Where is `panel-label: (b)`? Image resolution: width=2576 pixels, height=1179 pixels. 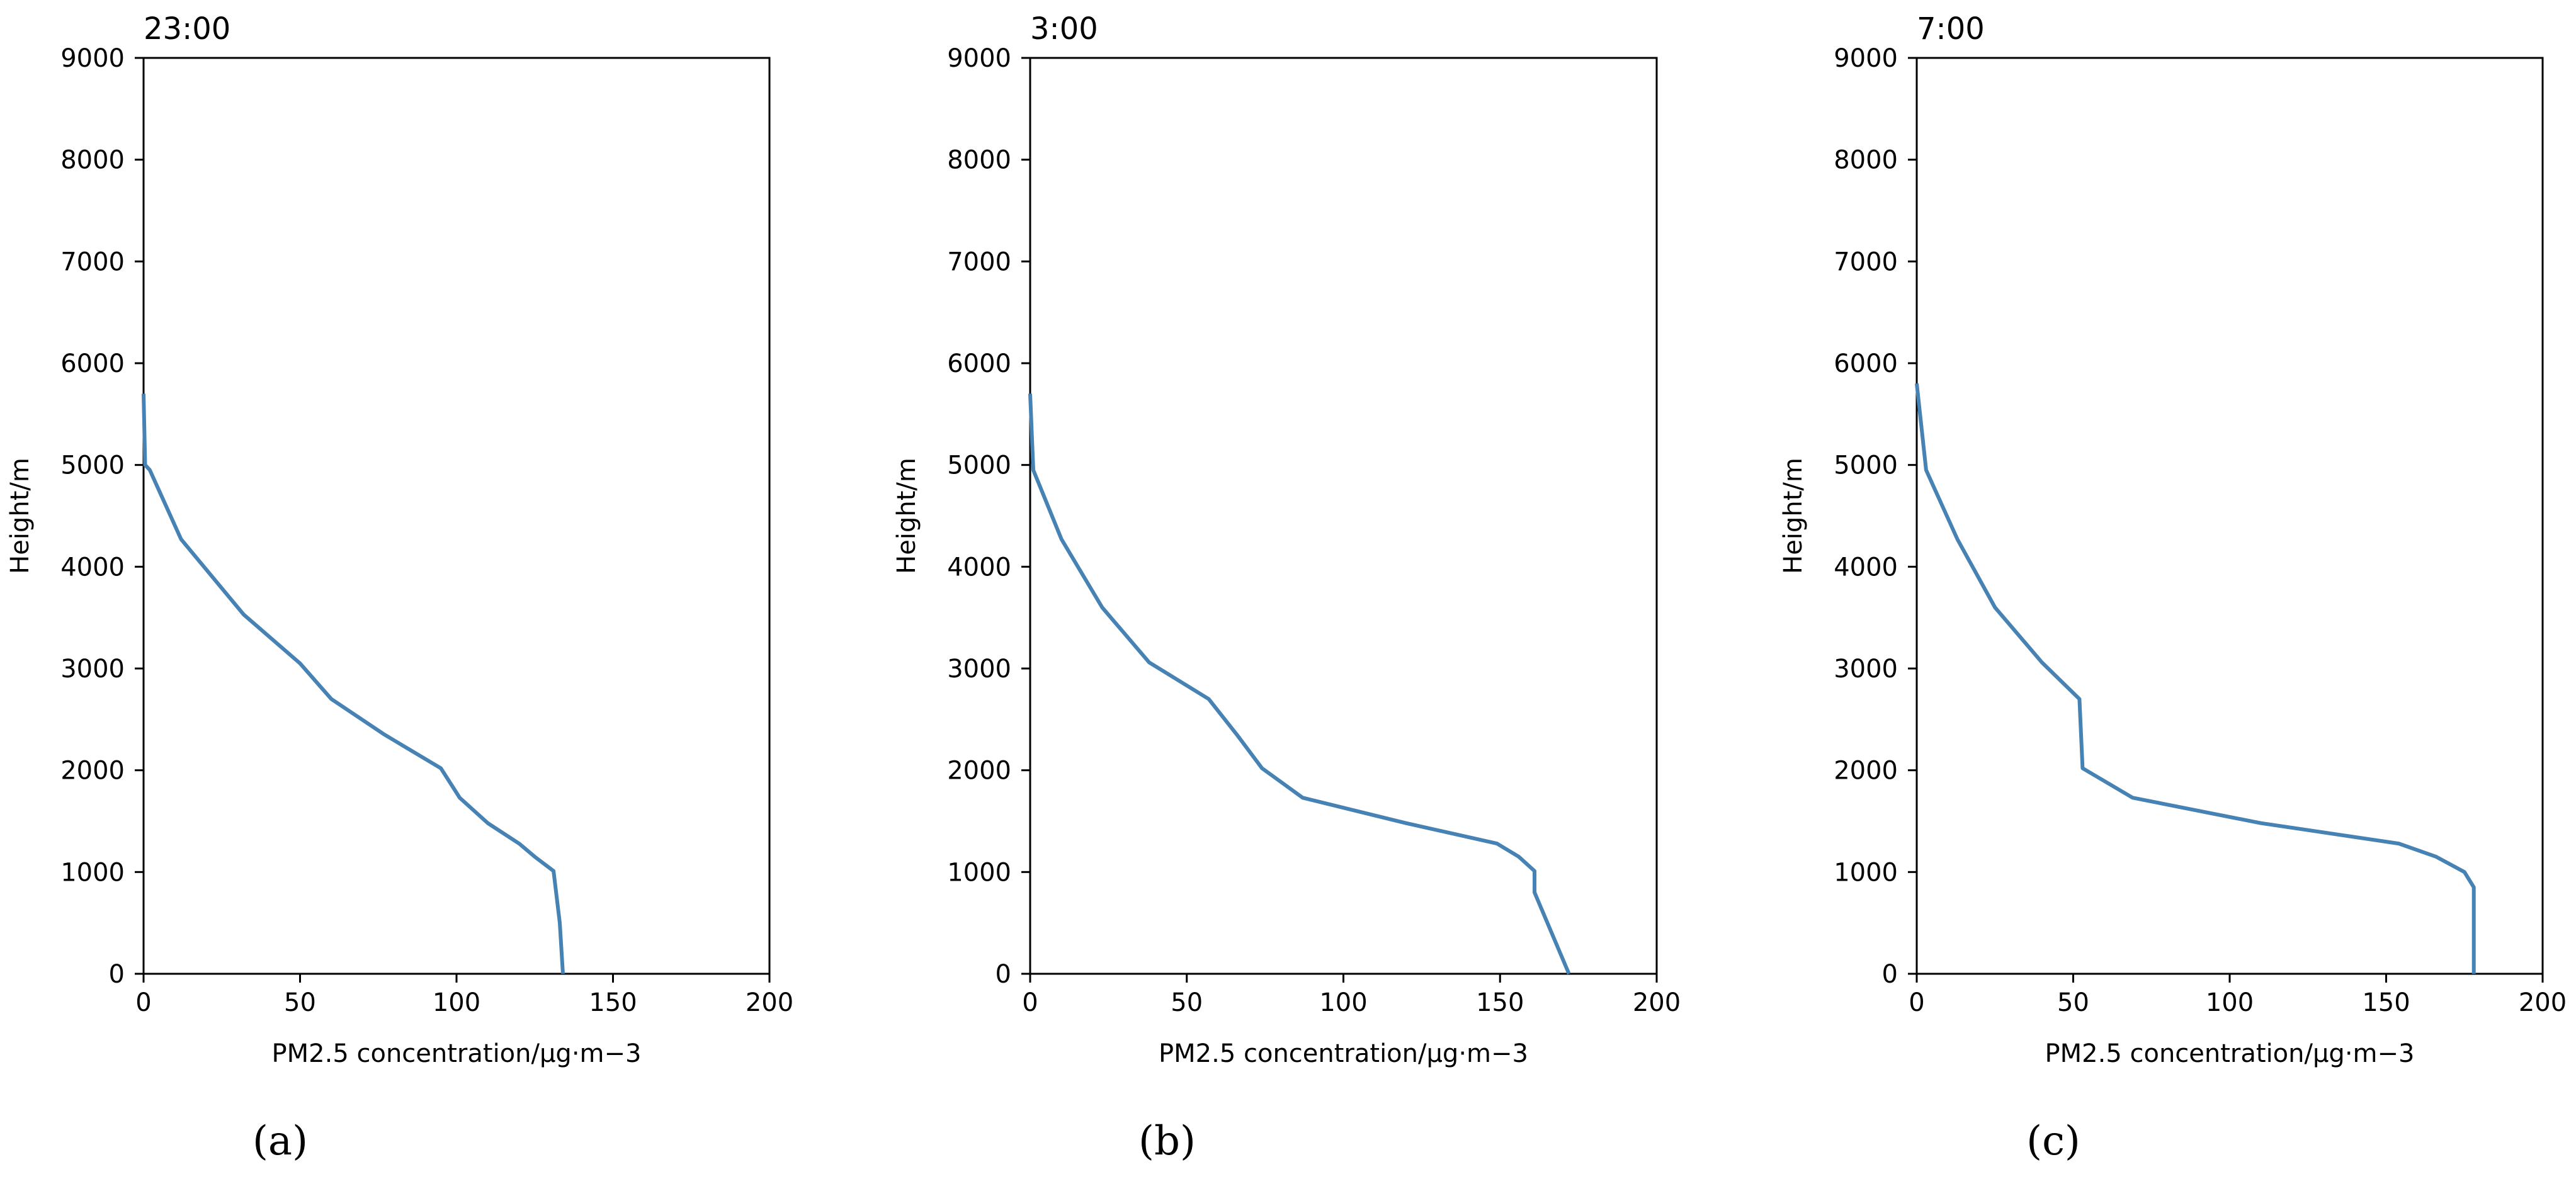
panel-label: (b) is located at coordinates (1167, 1141).